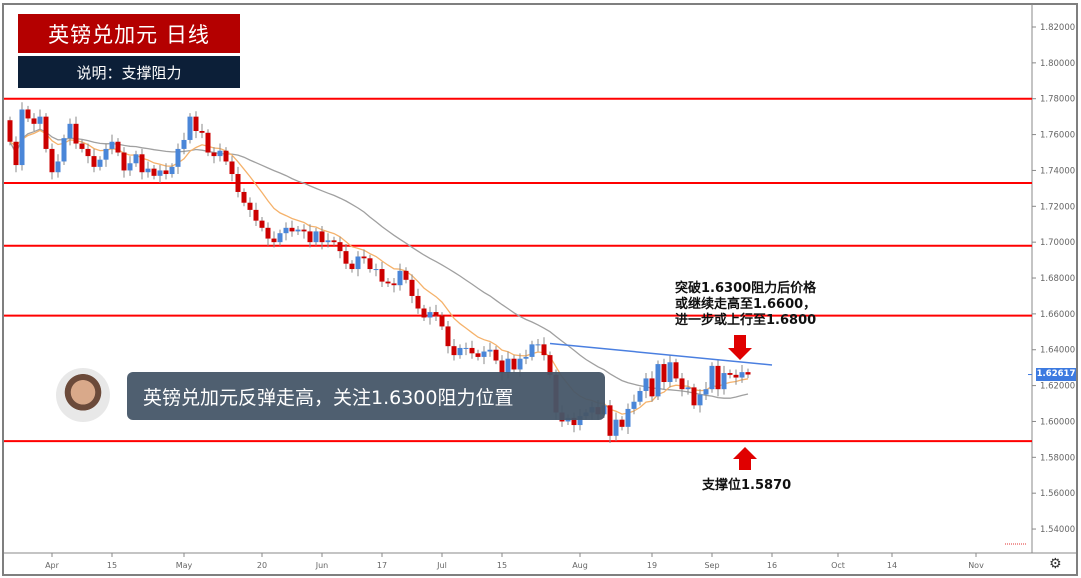 This screenshot has width=1081, height=578. What do you see at coordinates (184, 565) in the screenshot?
I see `x-tick-label: May` at bounding box center [184, 565].